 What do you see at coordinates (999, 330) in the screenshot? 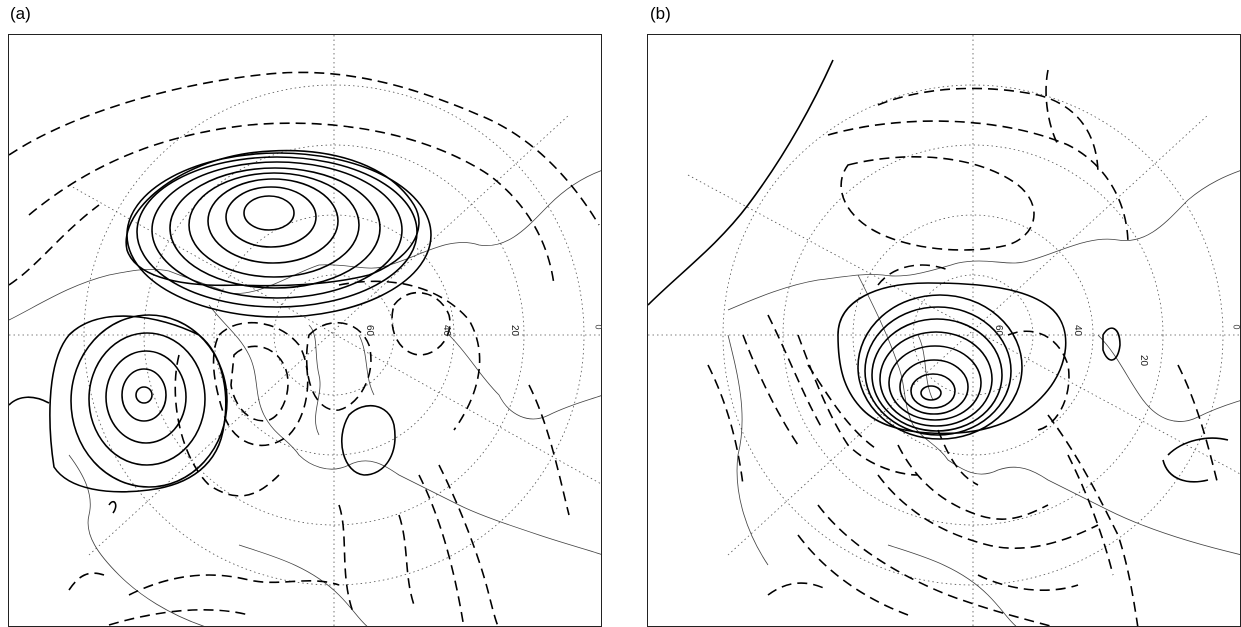
I see `panel-b-lat-60: 60` at bounding box center [999, 330].